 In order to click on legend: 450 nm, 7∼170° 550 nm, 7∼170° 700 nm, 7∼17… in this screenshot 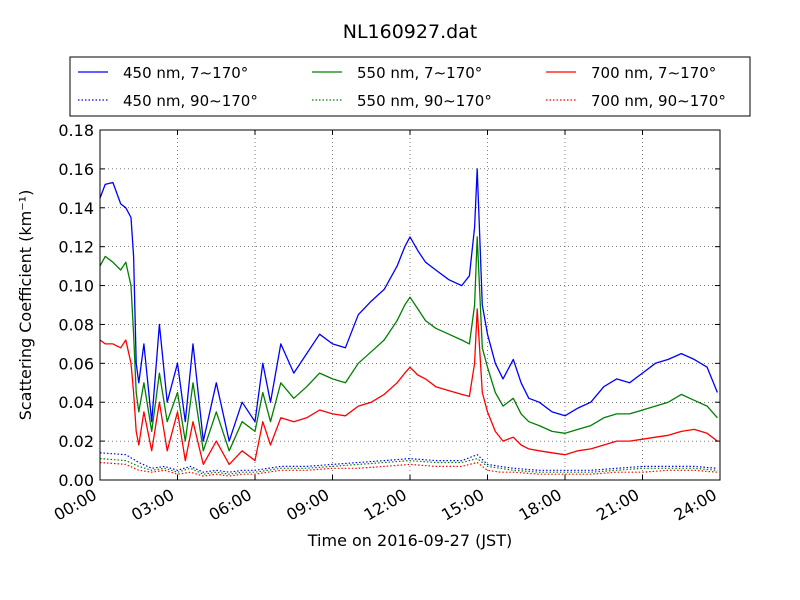, I will do `click(410, 86)`.